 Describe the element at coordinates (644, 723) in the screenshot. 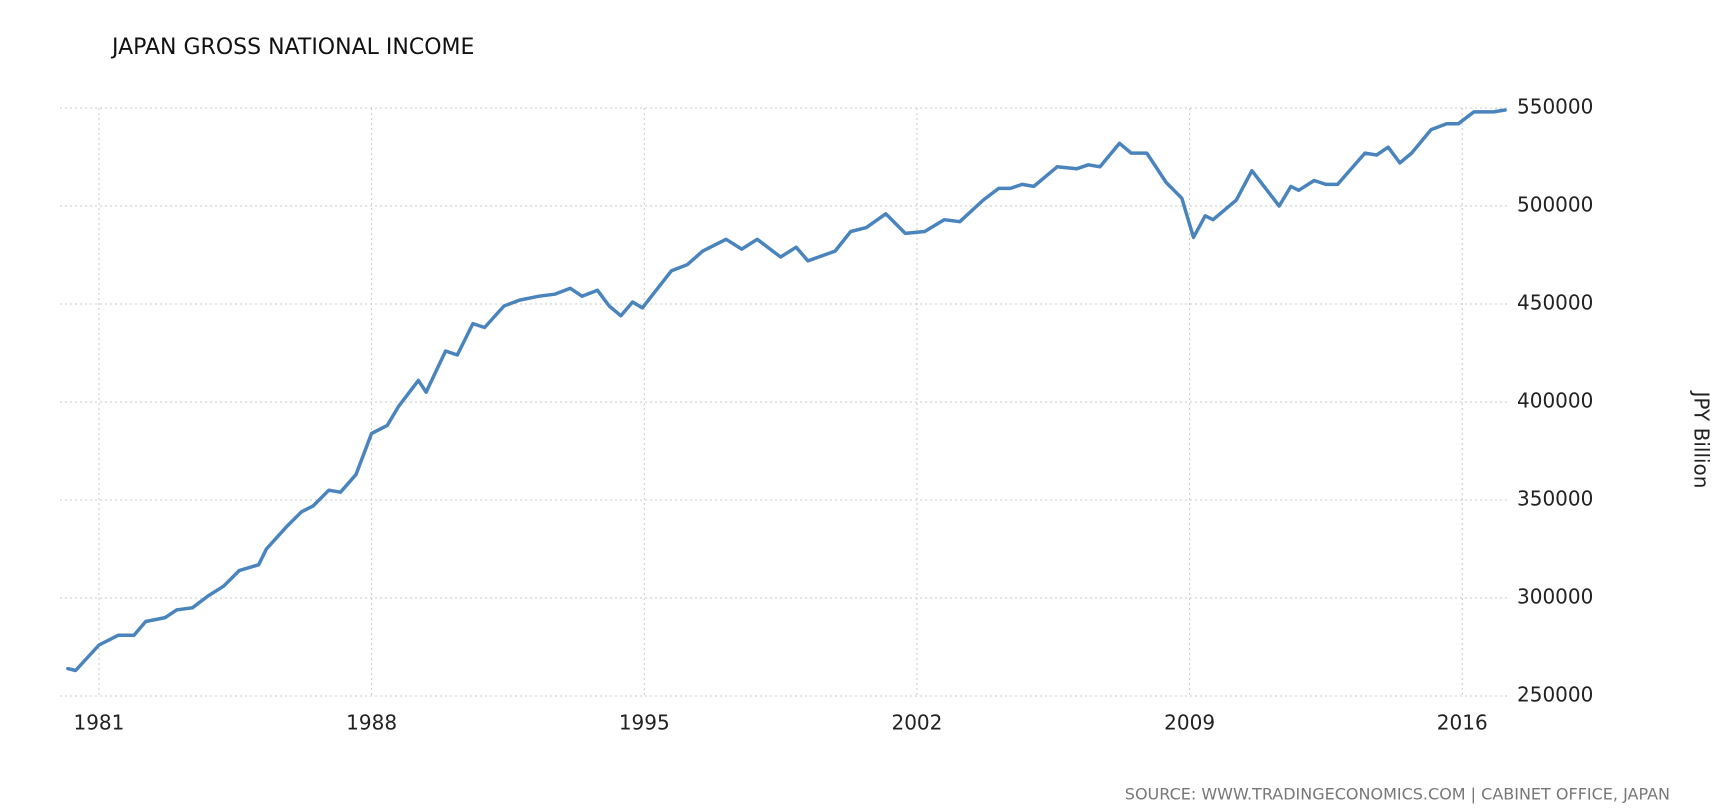

I see `x-tick-label: 1995` at that location.